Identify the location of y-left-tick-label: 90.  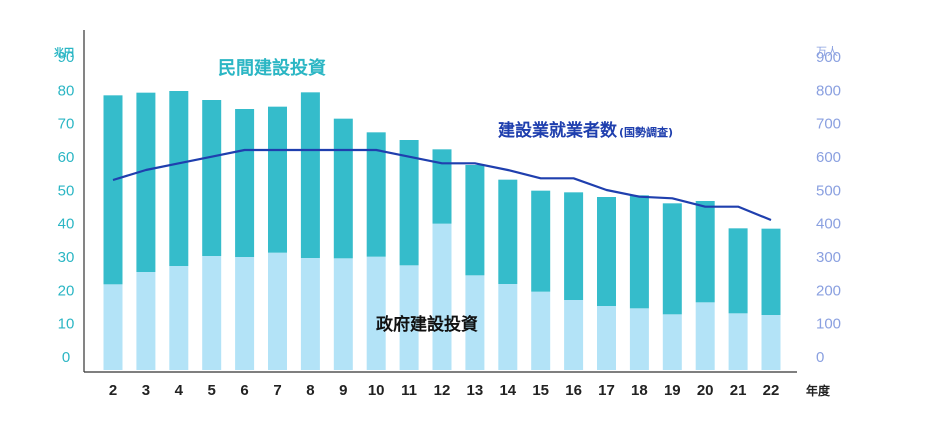
(66, 57).